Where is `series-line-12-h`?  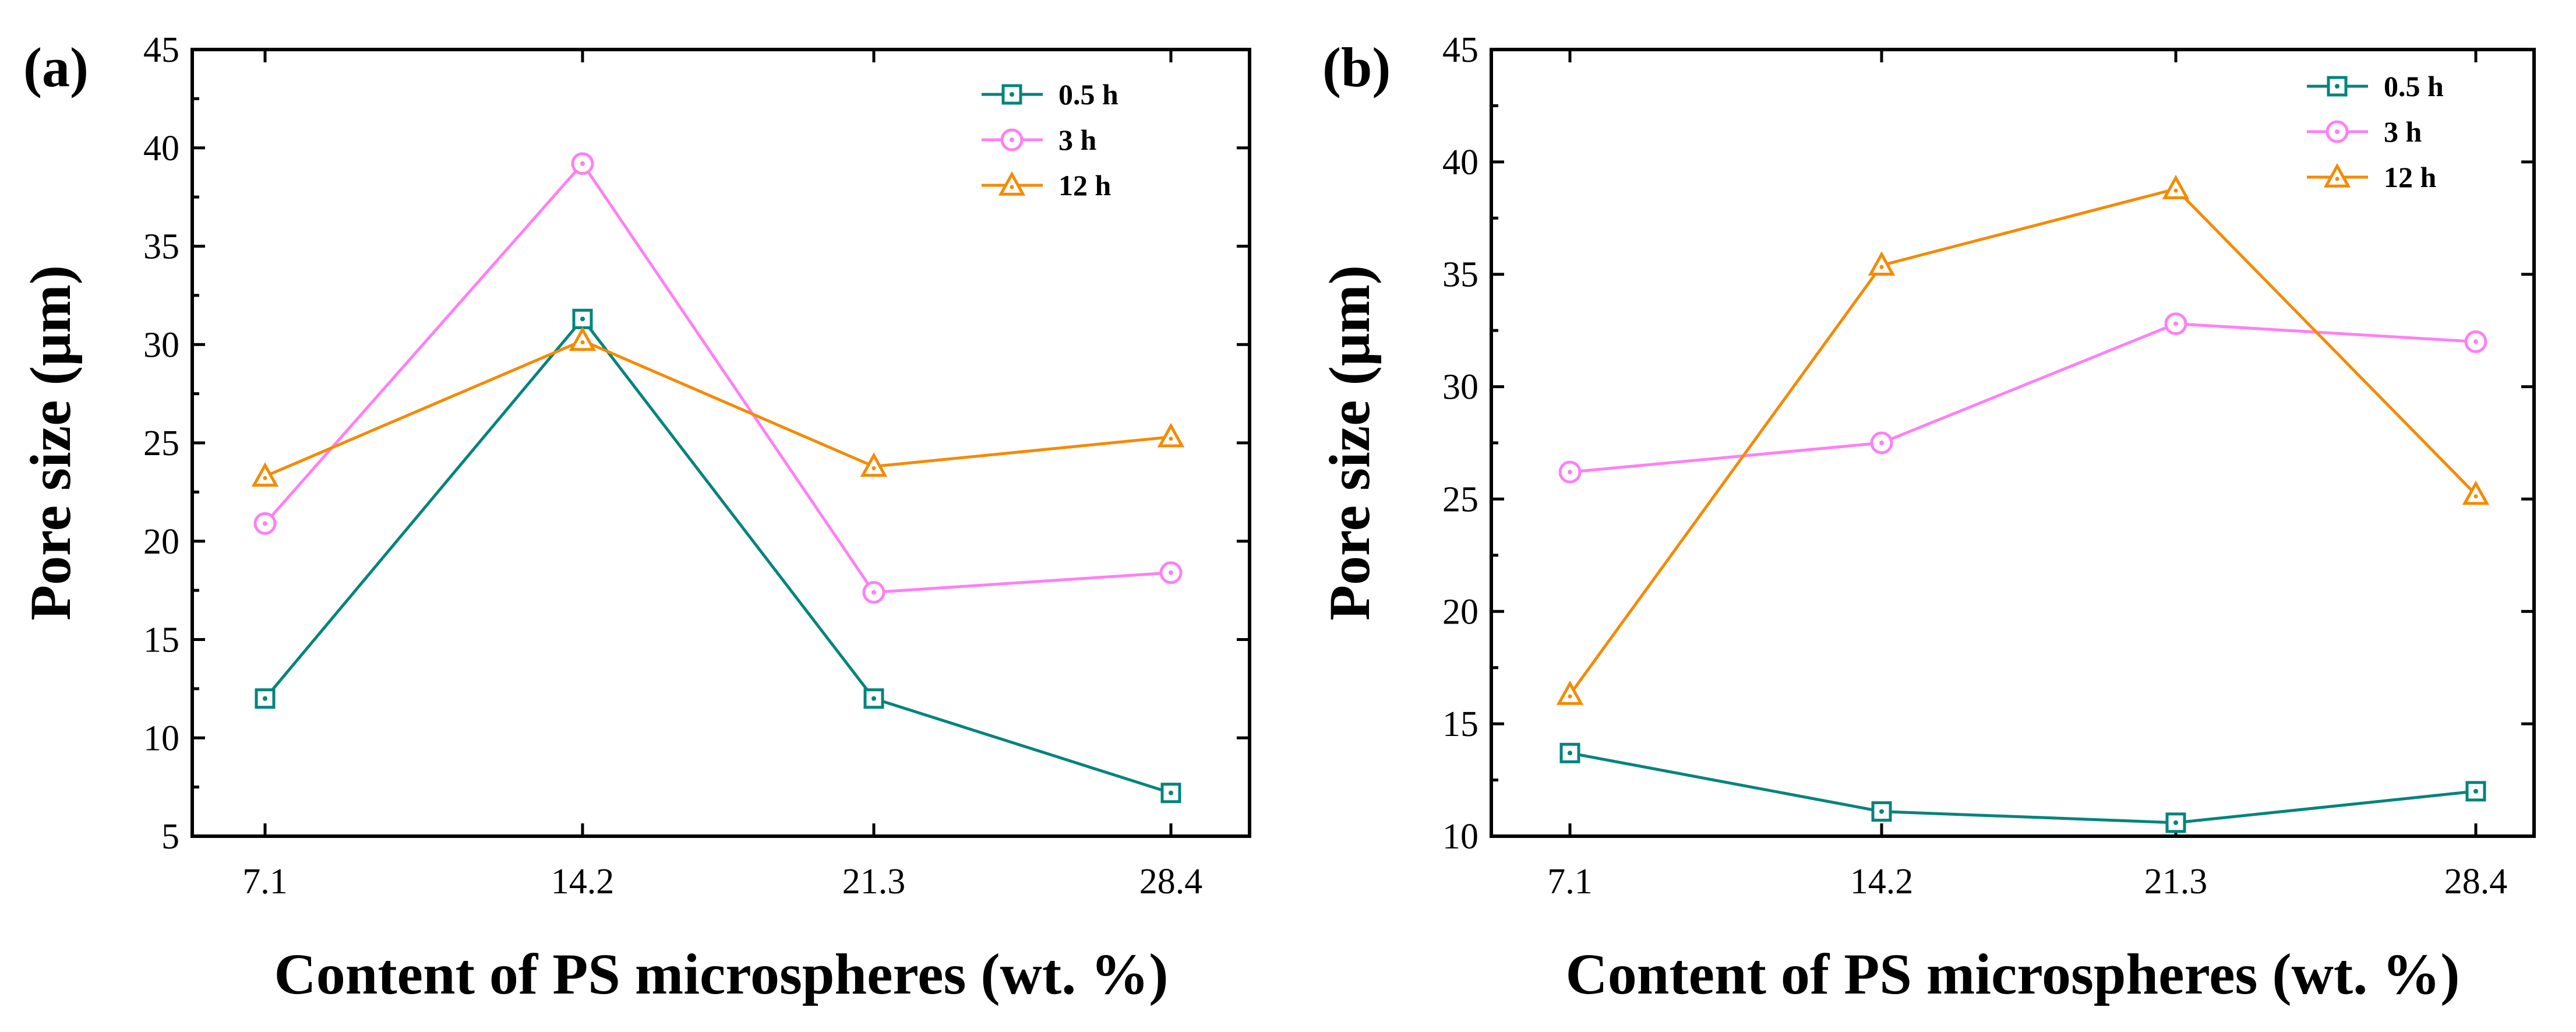
series-line-12-h is located at coordinates (718, 408).